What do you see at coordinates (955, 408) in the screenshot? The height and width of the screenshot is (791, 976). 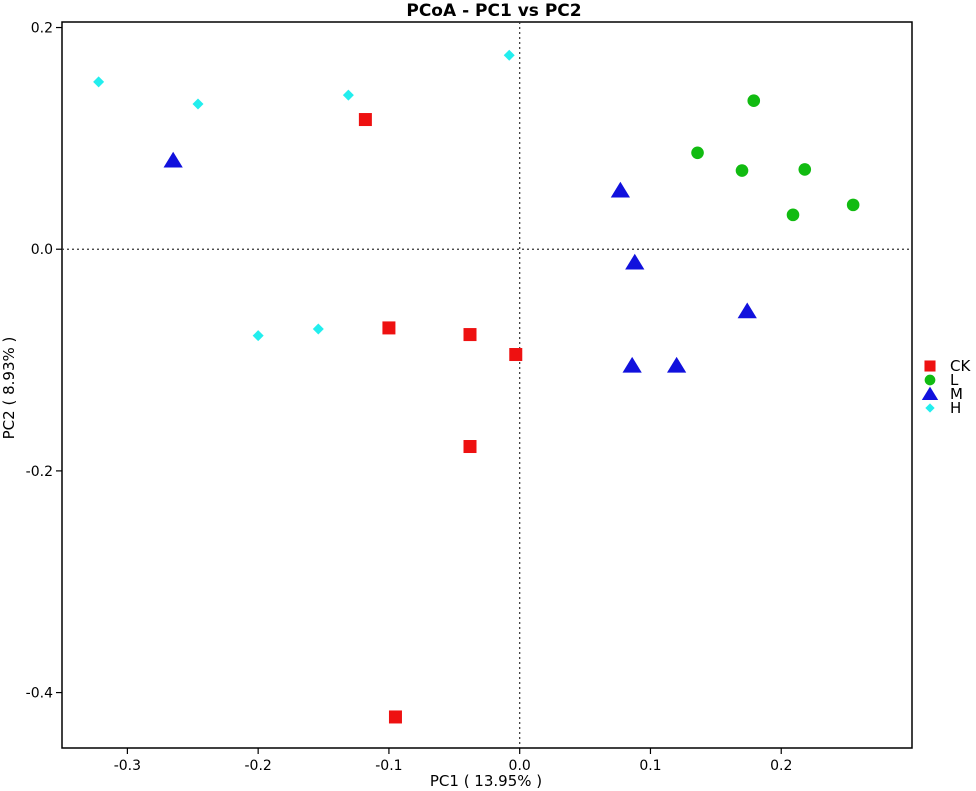 I see `legend-label-h: H` at bounding box center [955, 408].